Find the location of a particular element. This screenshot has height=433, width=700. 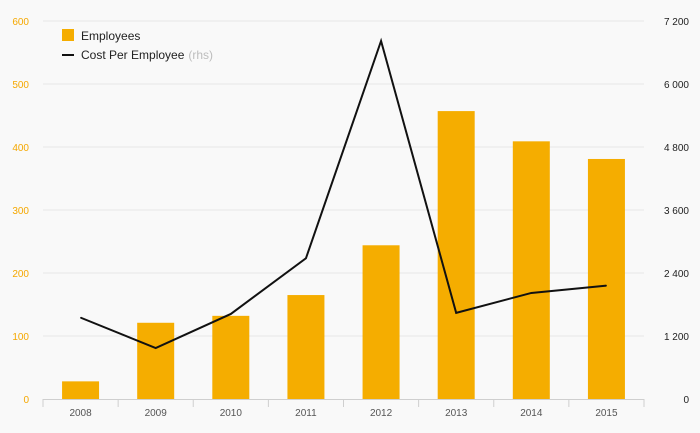

bar-employees-2015 is located at coordinates (606, 278).